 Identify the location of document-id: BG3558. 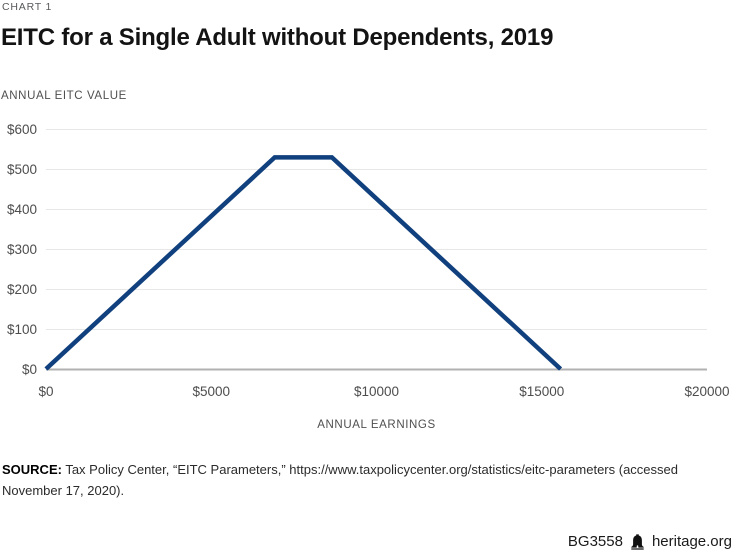
(595, 541).